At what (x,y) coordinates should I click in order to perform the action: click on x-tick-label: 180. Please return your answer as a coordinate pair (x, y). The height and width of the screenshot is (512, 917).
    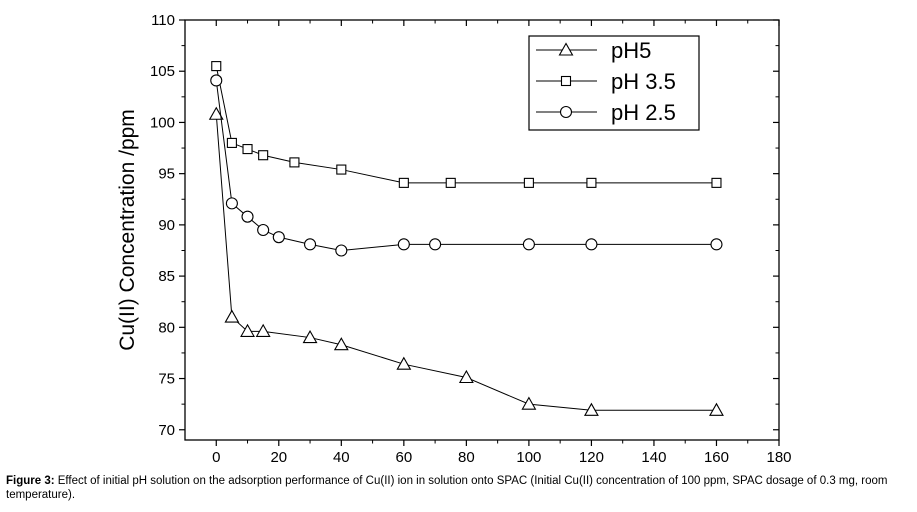
    Looking at the image, I should click on (778, 457).